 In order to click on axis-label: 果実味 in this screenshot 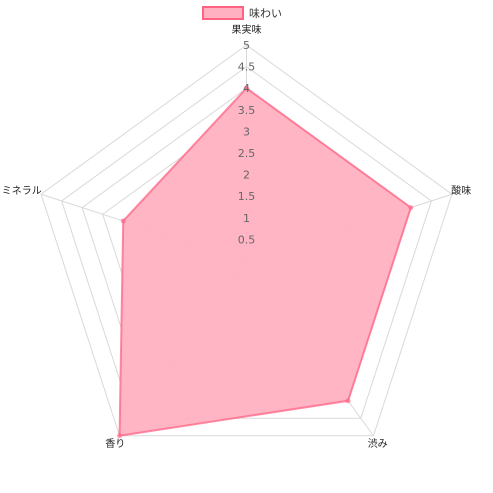, I will do `click(247, 29)`.